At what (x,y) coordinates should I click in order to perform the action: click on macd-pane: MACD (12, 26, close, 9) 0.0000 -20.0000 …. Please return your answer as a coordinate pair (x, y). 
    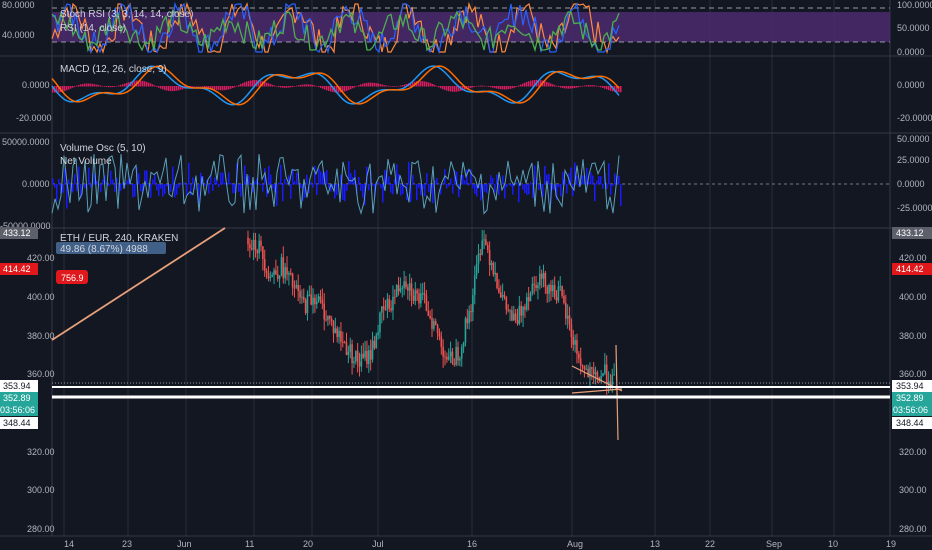
    Looking at the image, I should click on (474, 93).